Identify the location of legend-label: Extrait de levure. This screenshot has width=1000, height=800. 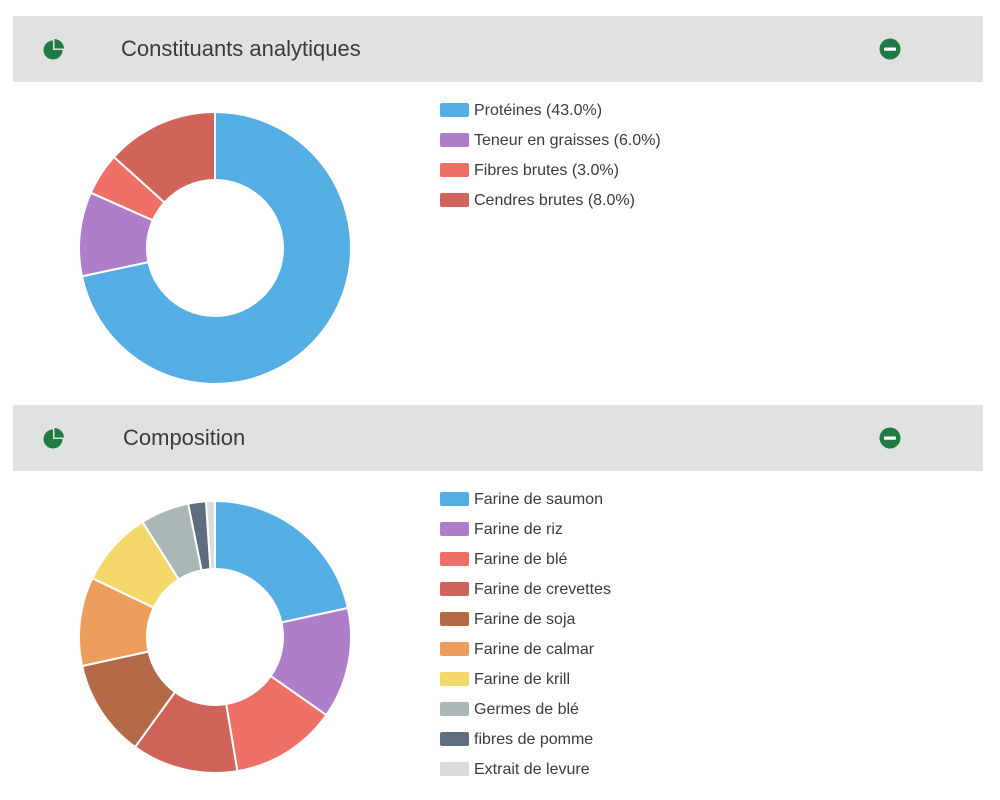
(532, 769).